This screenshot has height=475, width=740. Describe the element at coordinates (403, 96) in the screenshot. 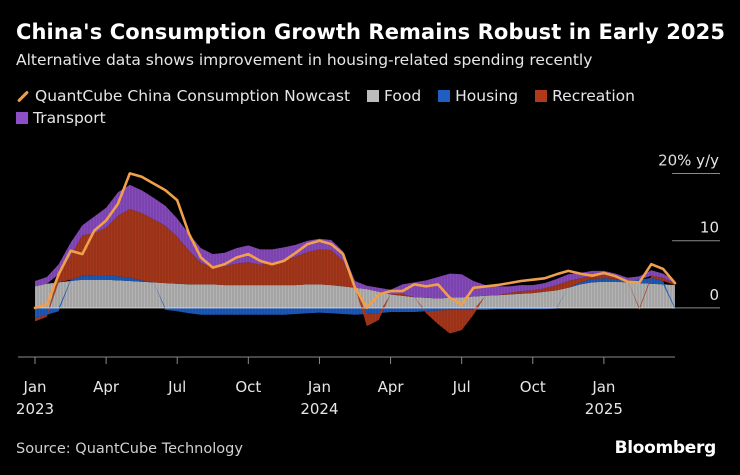

I see `legend-label-food: Food` at that location.